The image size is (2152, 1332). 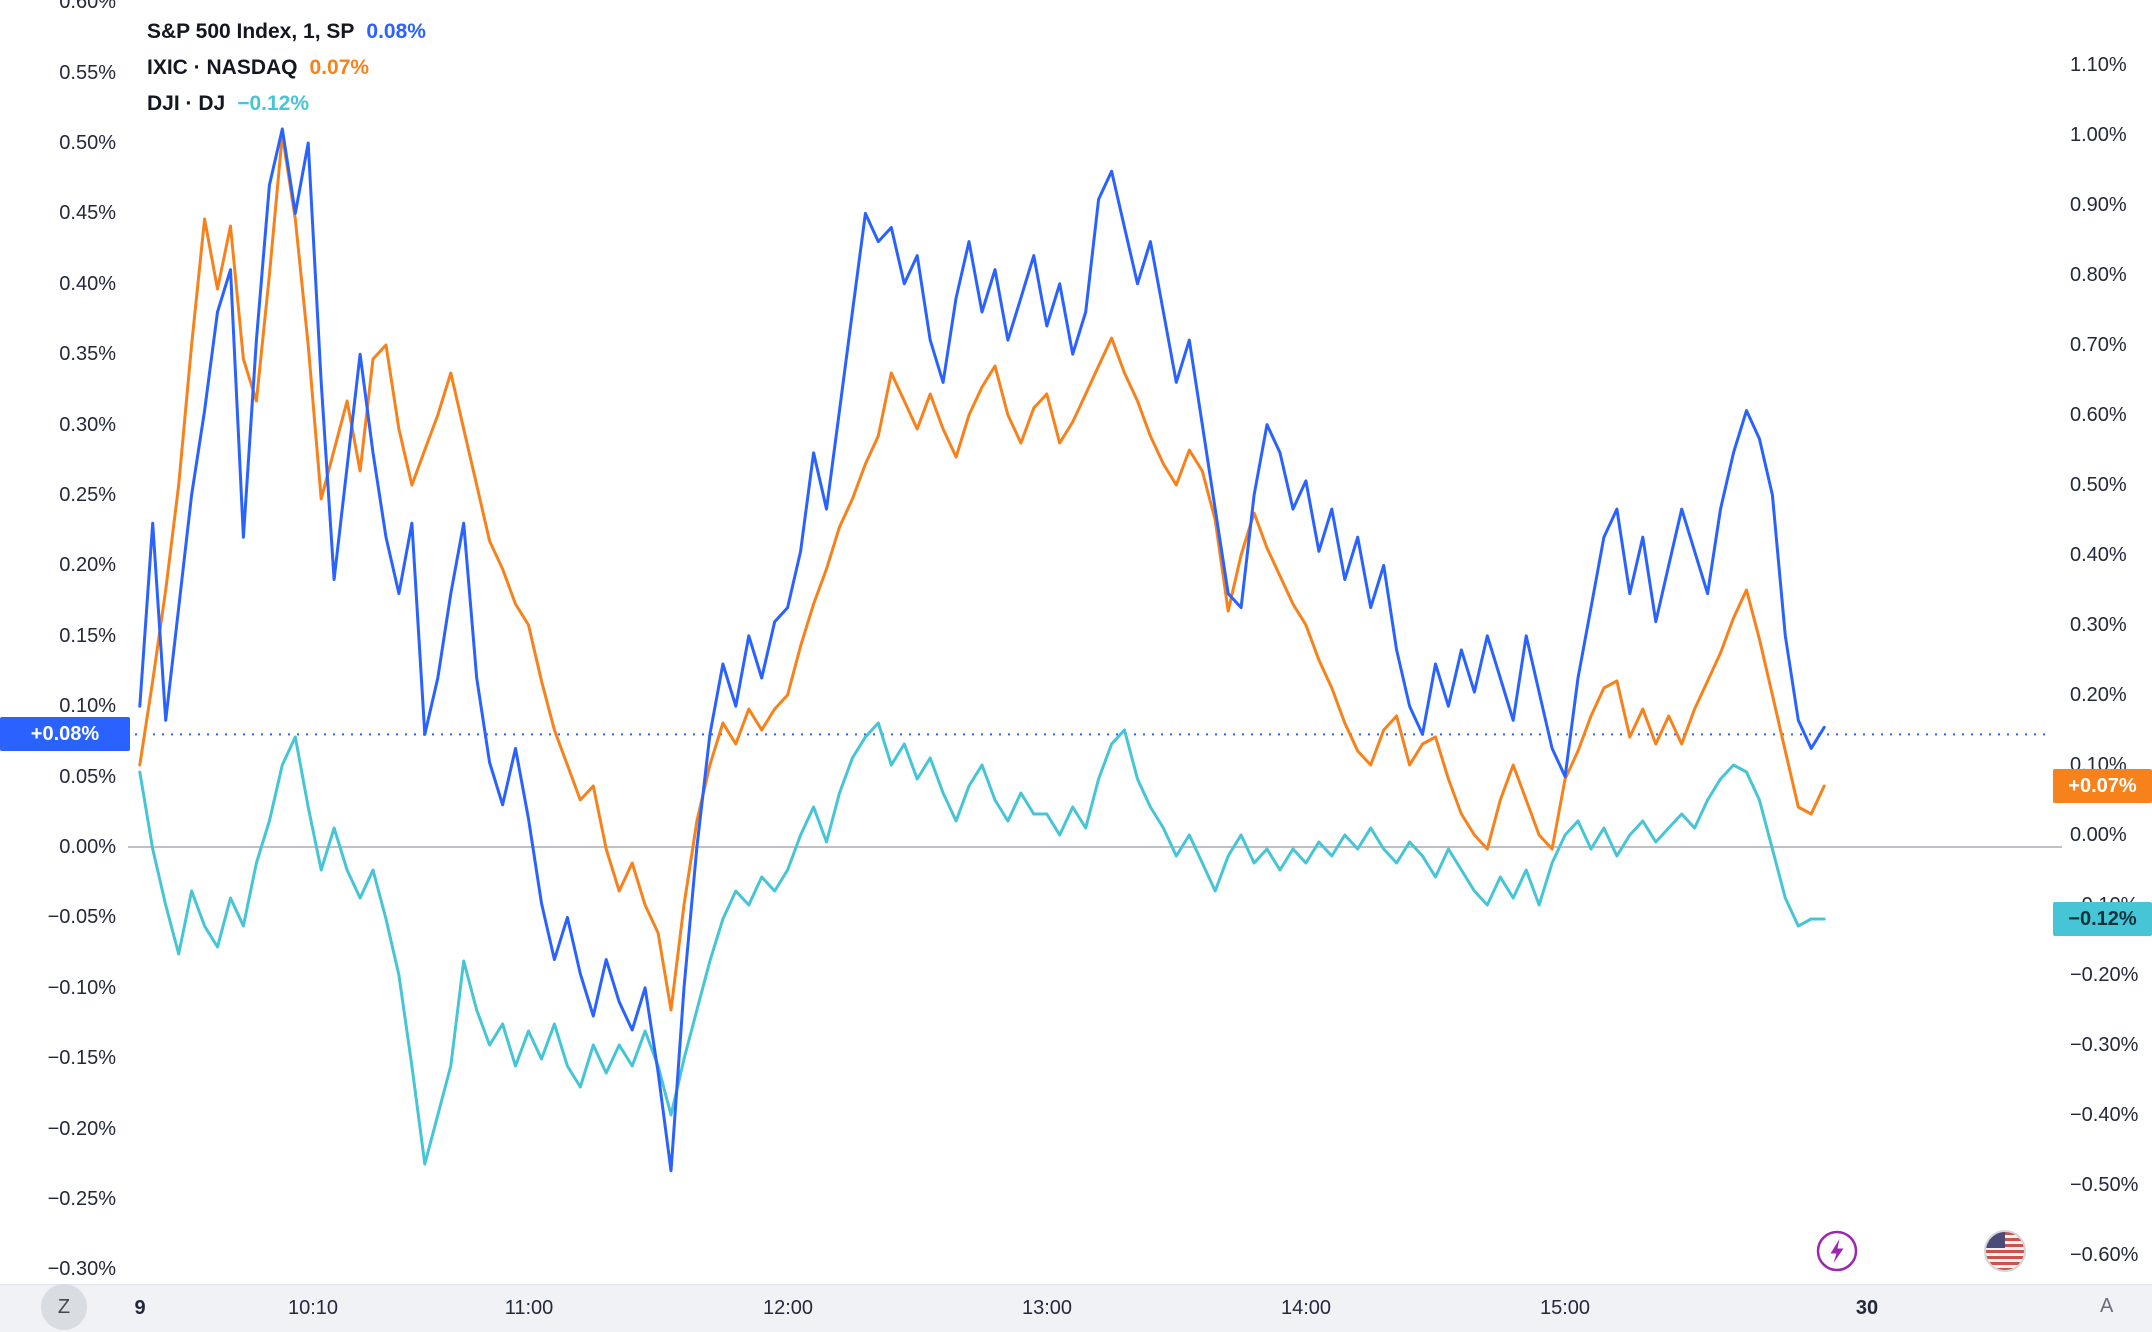 I want to click on left-axis-tick: 0.25%, so click(x=87, y=495).